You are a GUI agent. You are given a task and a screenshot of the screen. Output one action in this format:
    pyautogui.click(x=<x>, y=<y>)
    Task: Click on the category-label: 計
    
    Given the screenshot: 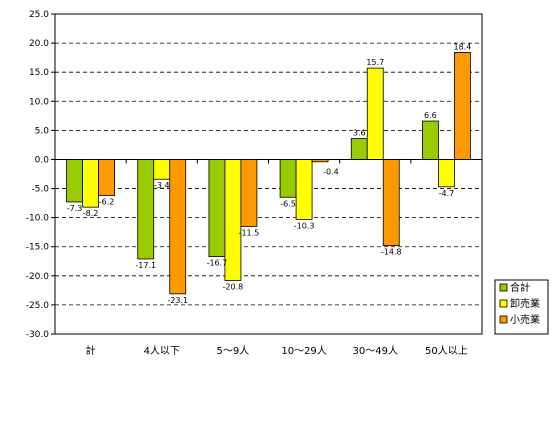 What is the action you would take?
    pyautogui.click(x=91, y=350)
    